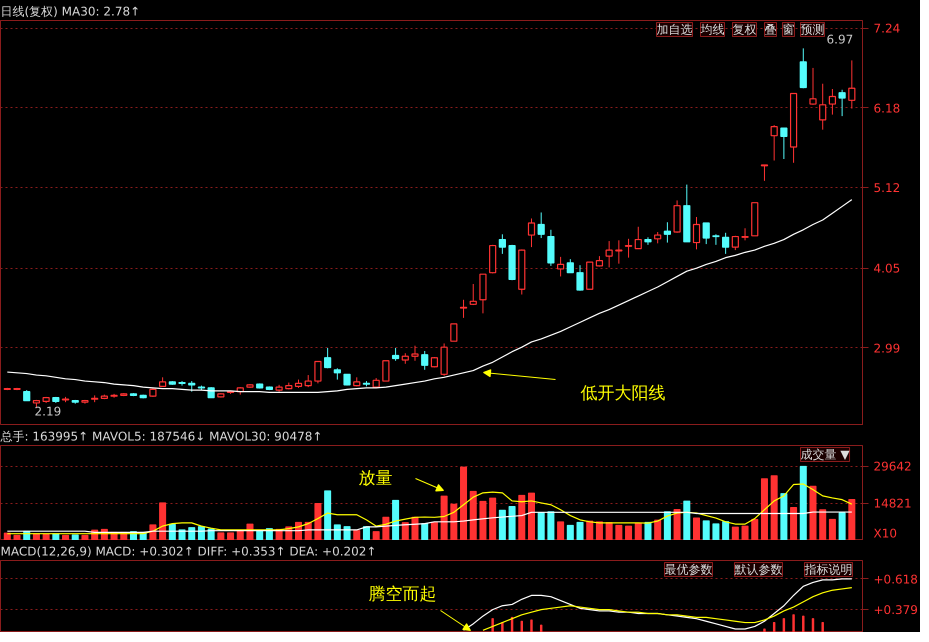 This screenshot has width=929, height=642. What do you see at coordinates (887, 29) in the screenshot?
I see `y-tick-label: 7.24` at bounding box center [887, 29].